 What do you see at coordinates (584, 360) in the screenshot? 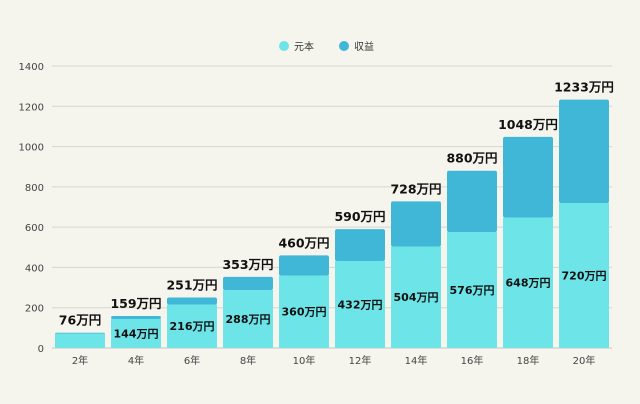
I see `x-tick-label: 20年` at bounding box center [584, 360].